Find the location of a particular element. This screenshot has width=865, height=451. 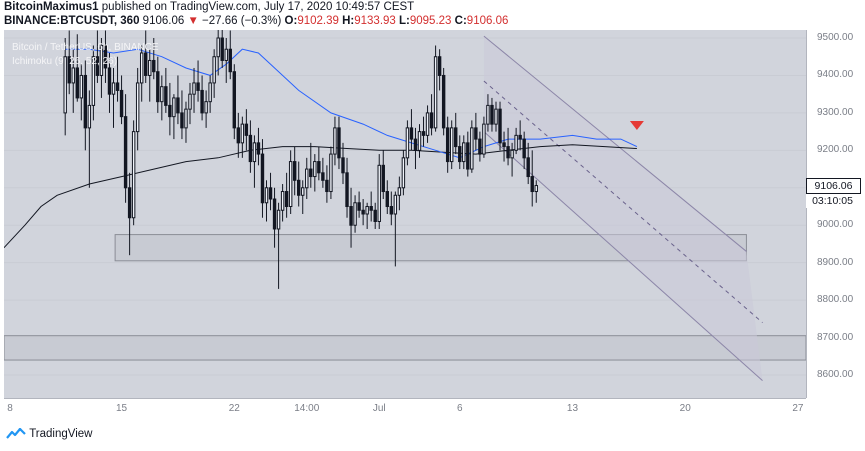

low-value: 9095.23 is located at coordinates (430, 21).